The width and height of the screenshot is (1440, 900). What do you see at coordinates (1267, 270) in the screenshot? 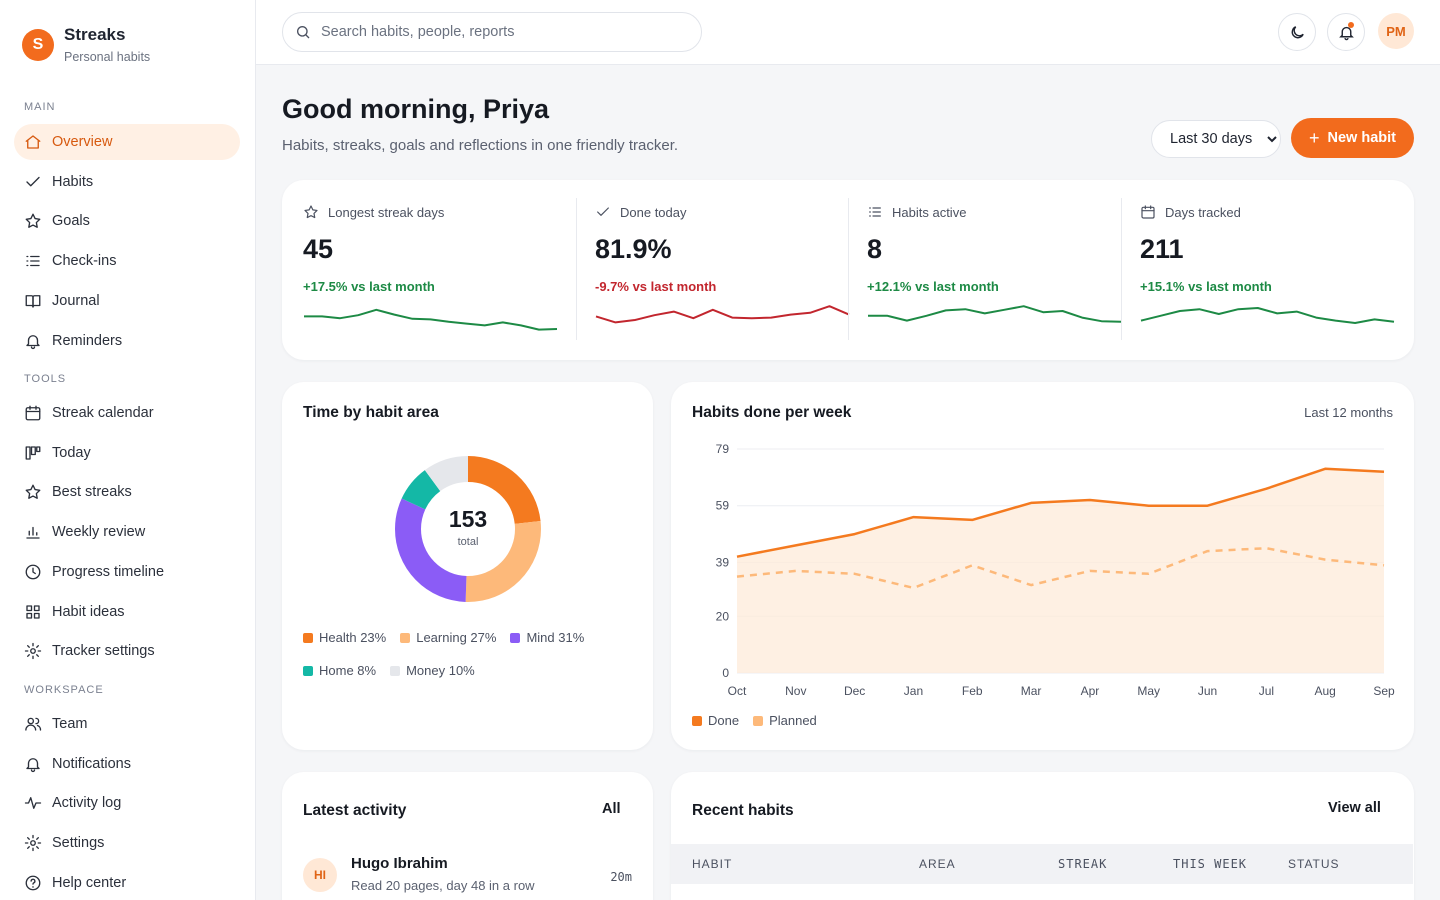
I see `kpi-days-tracked: Days tracked 211 +15.1% vs last month` at bounding box center [1267, 270].